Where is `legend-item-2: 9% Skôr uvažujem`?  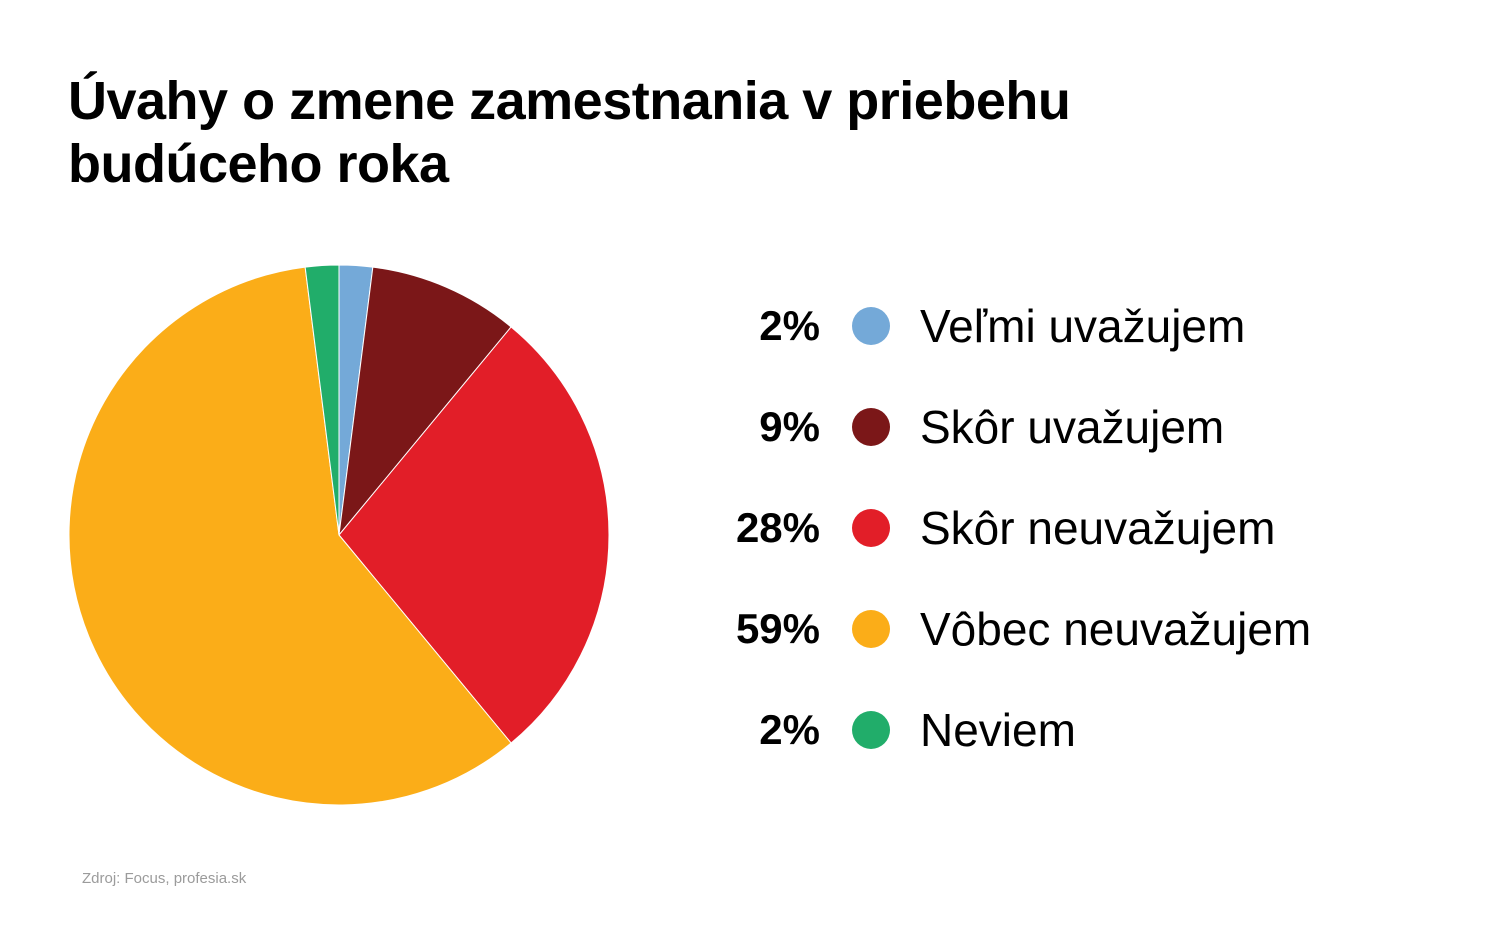
legend-item-2: 9% Skôr uvažujem is located at coordinates (1070, 427).